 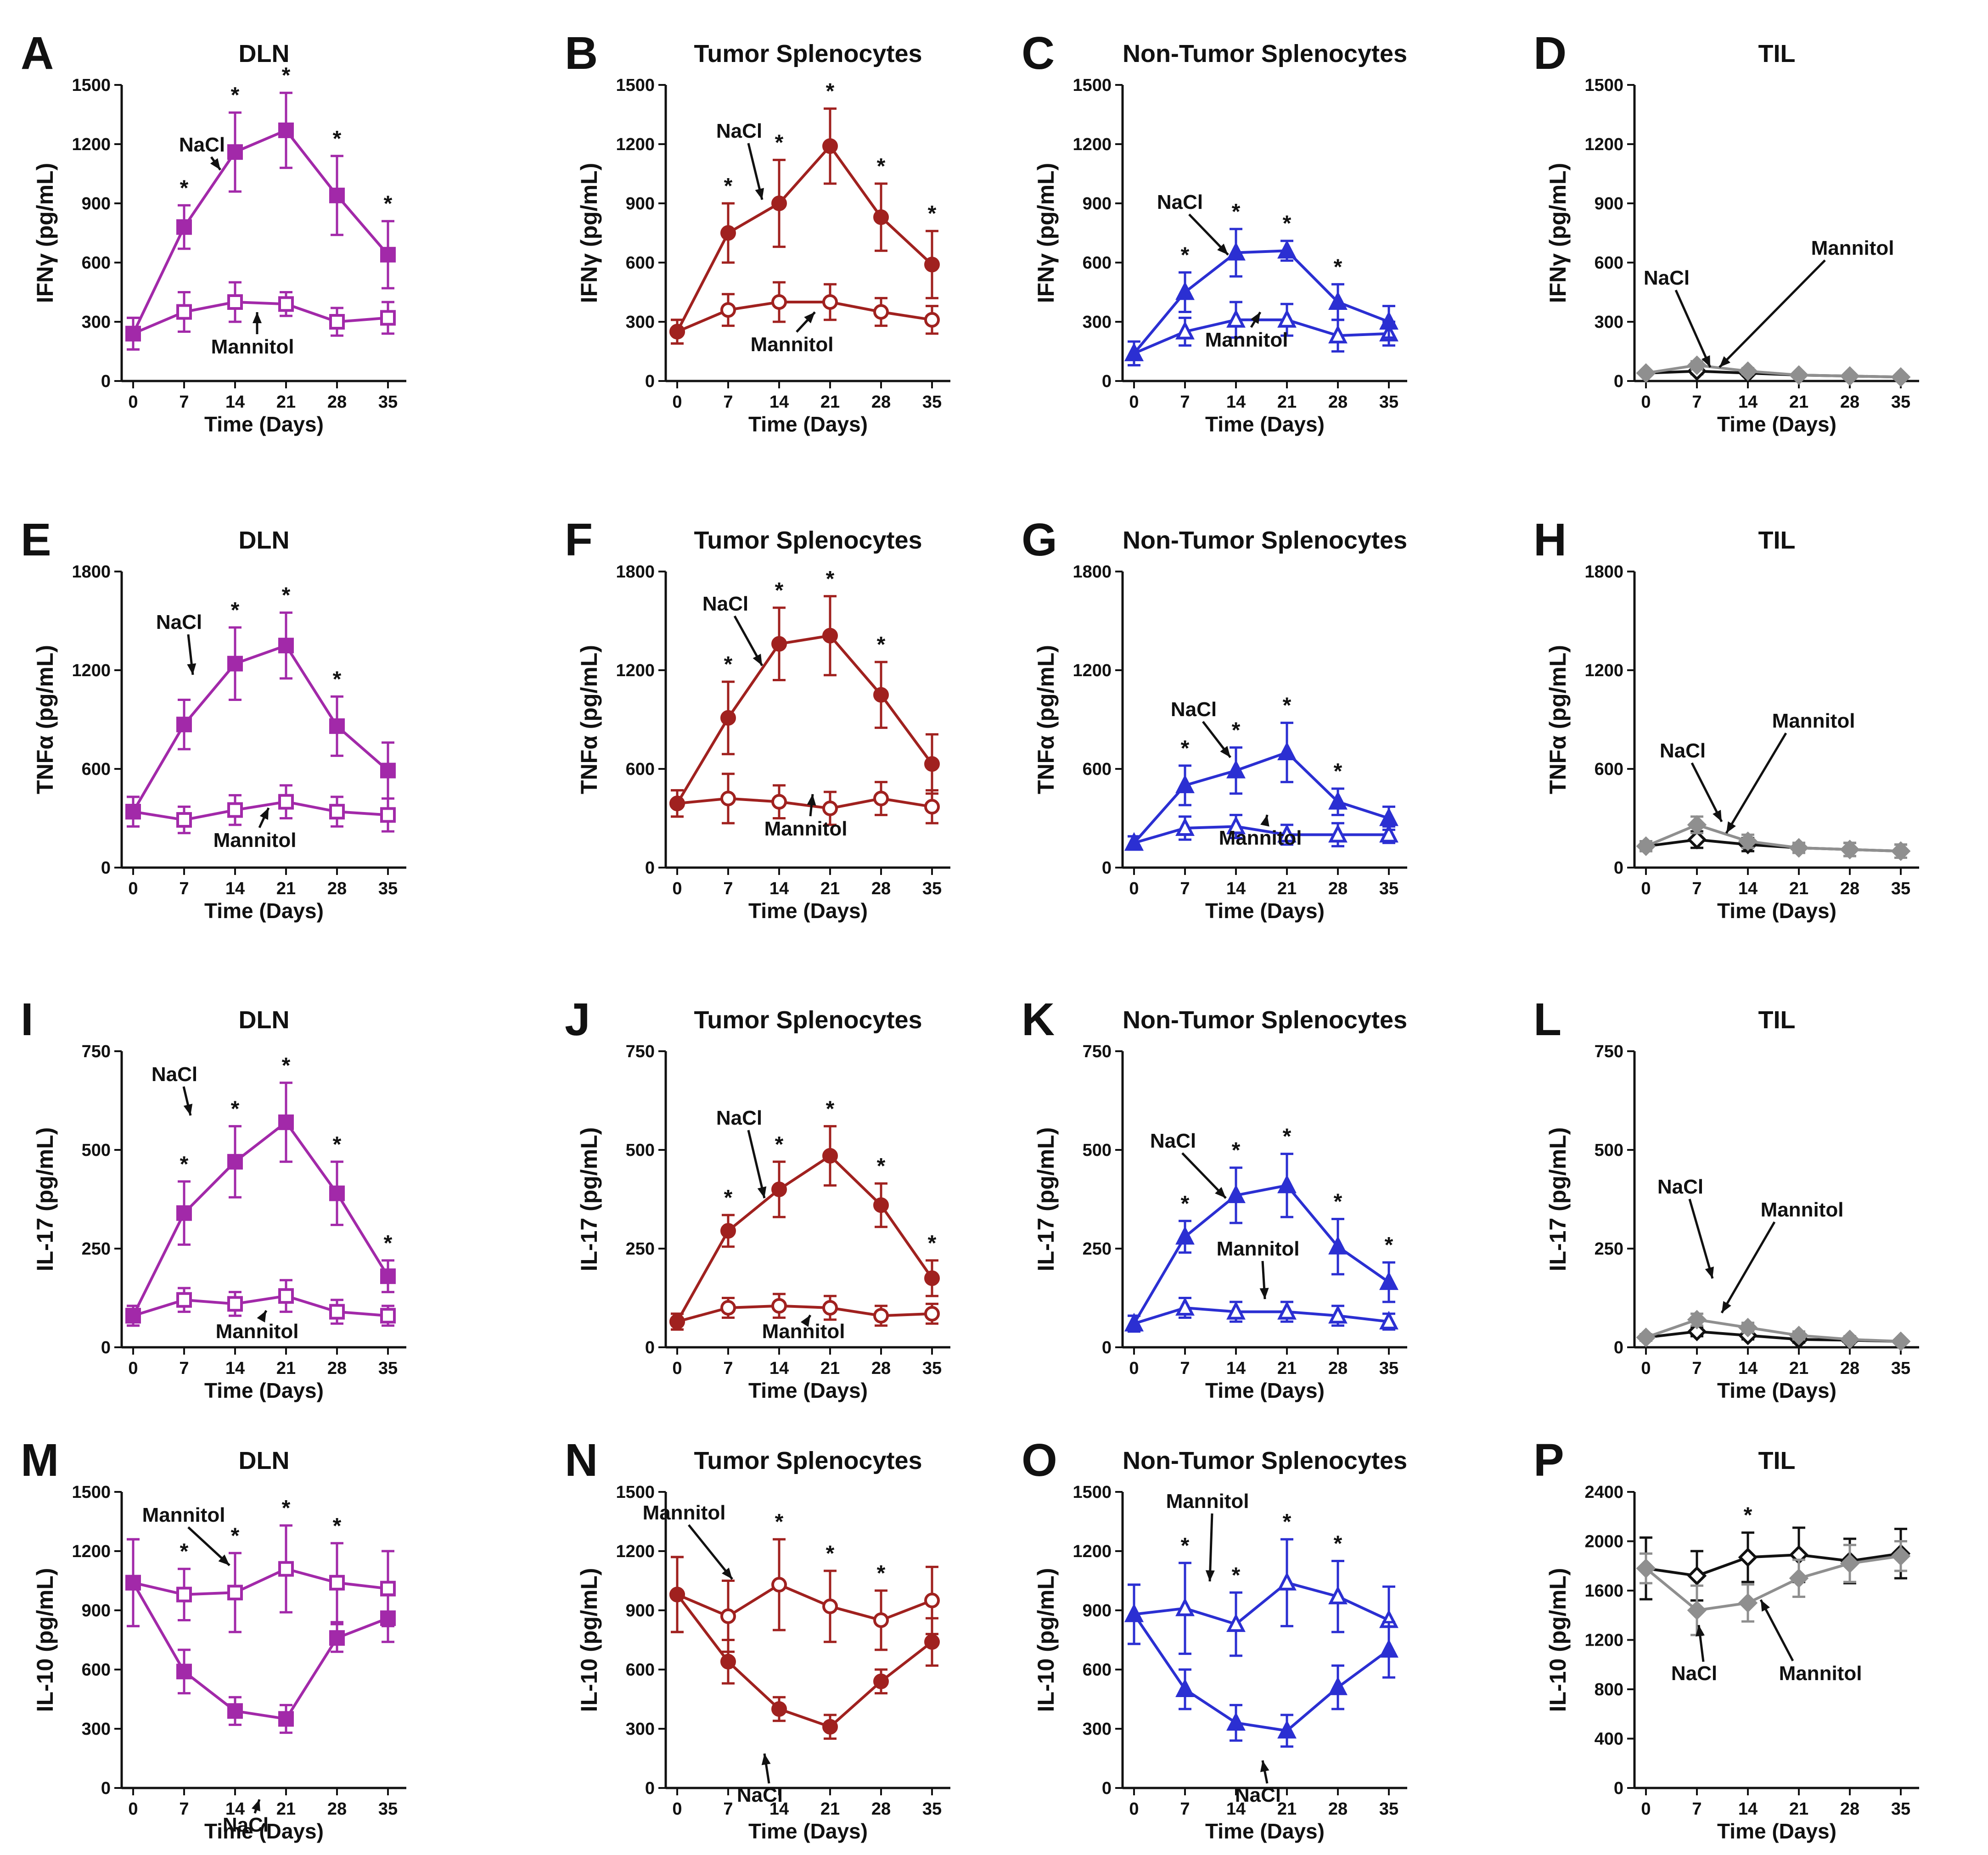 I want to click on panel-title: DLN, so click(x=264, y=1020).